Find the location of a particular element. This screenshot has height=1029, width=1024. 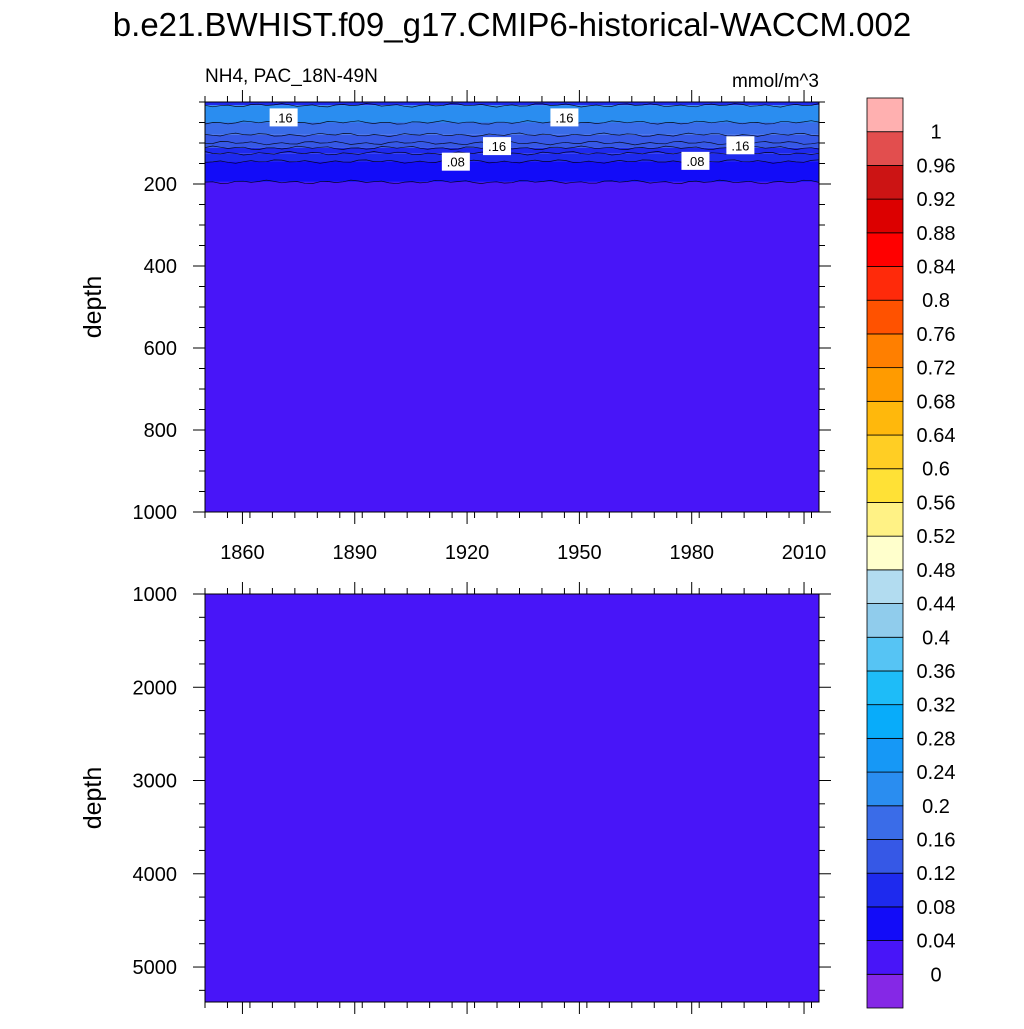

colorbar-label: 0.44 is located at coordinates (936, 605).